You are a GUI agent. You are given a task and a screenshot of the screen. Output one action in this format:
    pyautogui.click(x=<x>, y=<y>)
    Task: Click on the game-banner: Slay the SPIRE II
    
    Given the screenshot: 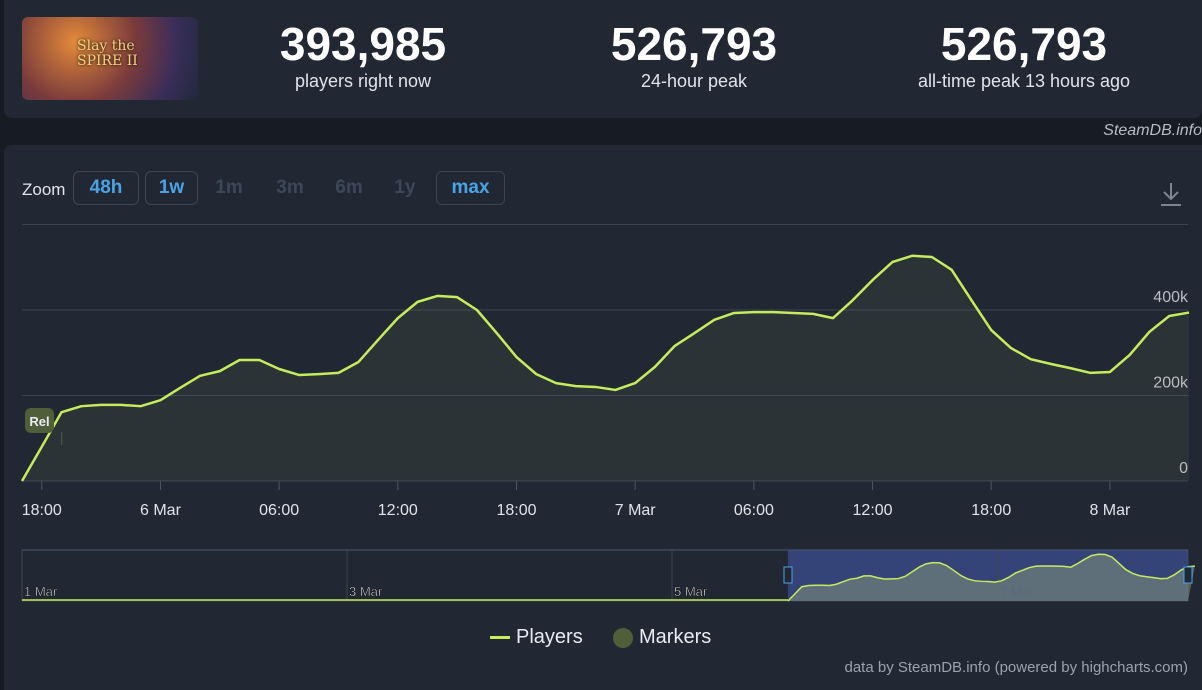 What is the action you would take?
    pyautogui.click(x=110, y=58)
    